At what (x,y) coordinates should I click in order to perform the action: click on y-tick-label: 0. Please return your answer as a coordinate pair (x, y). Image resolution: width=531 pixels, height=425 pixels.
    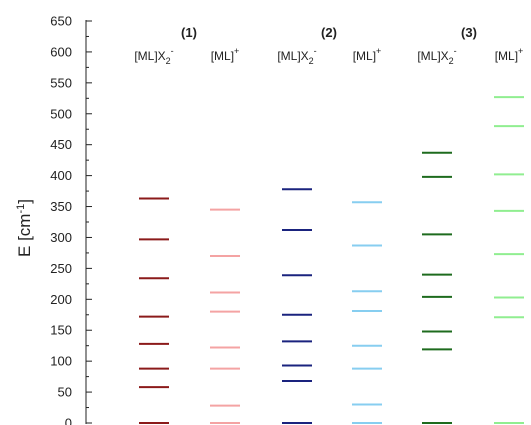
    Looking at the image, I should click on (68, 420).